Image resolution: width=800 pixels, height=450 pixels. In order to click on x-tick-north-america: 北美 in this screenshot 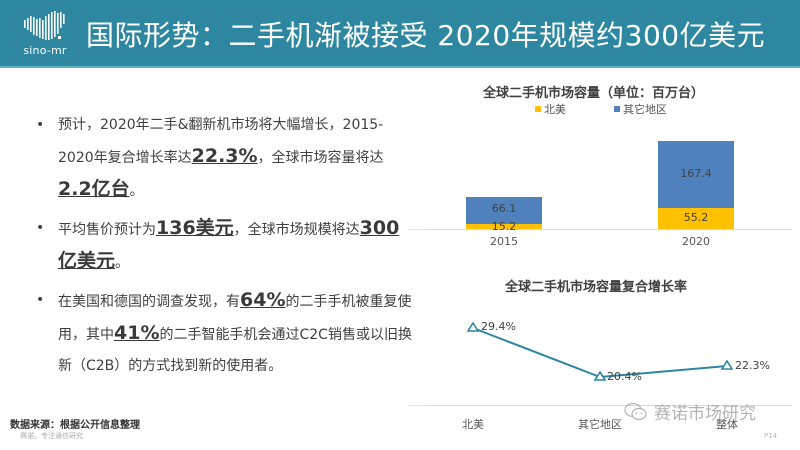, I will do `click(473, 424)`.